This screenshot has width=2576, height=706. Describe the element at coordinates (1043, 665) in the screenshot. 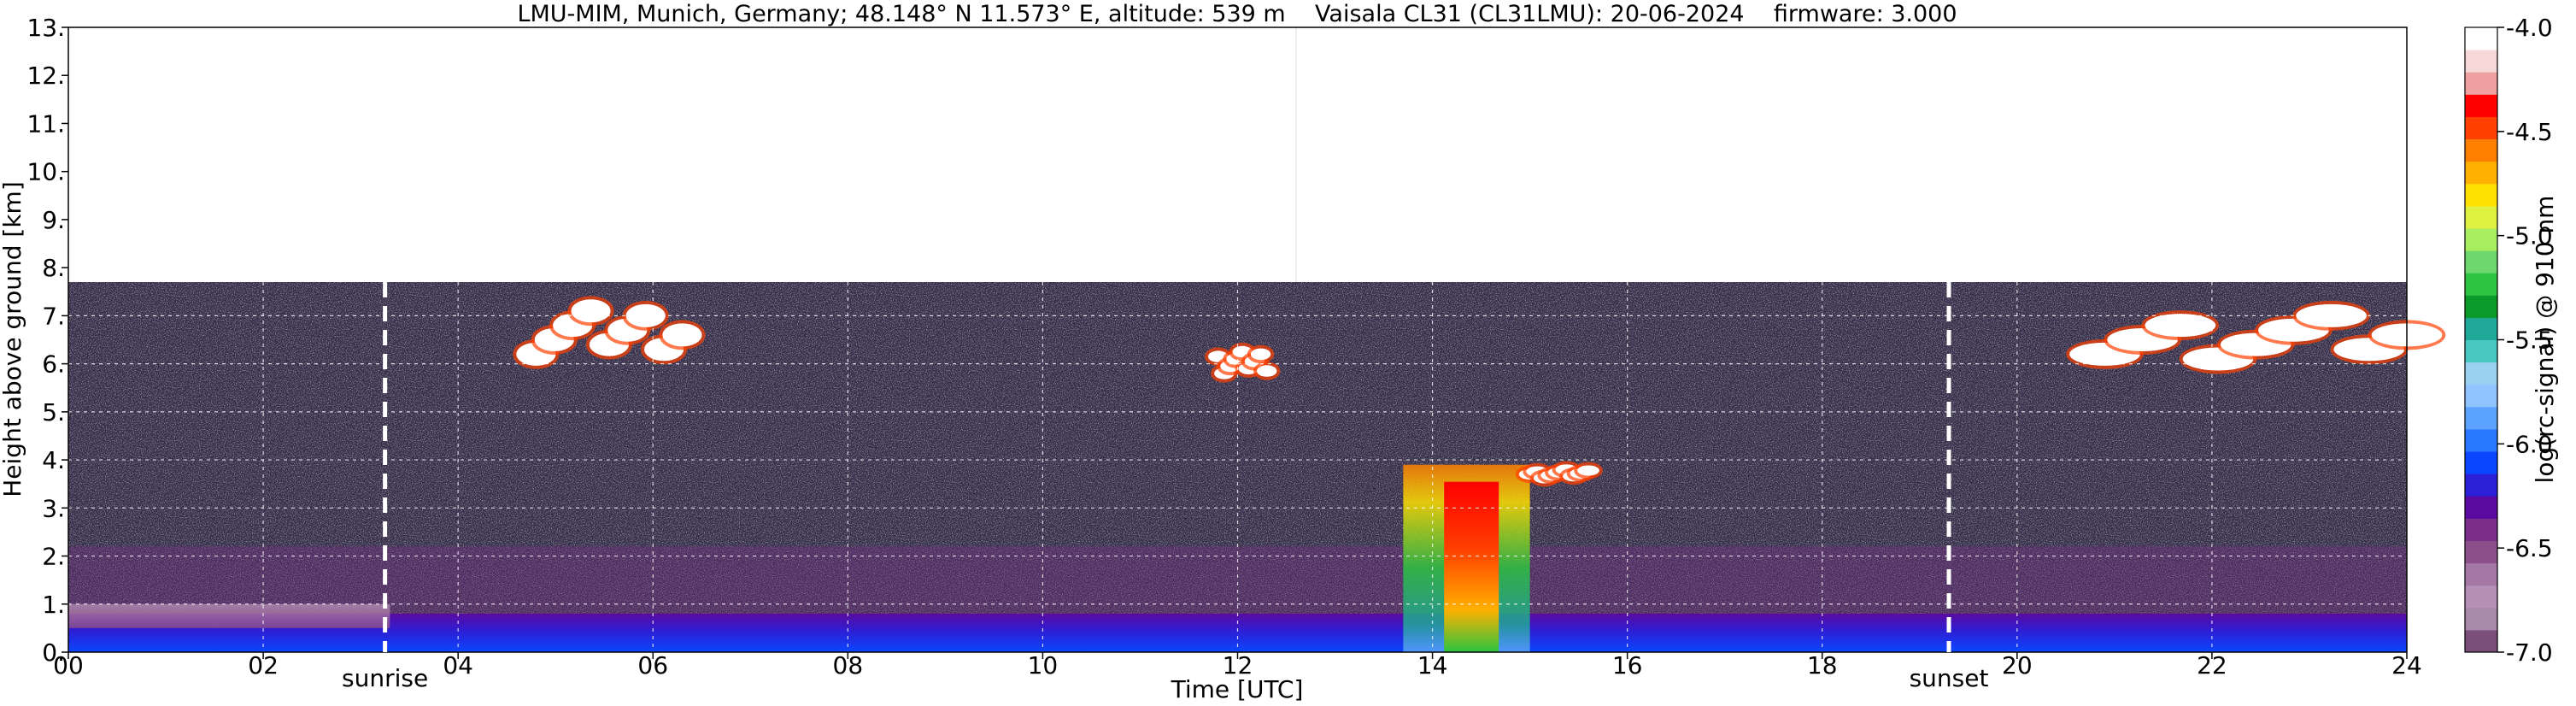

I see `x-tick-label: 10` at that location.